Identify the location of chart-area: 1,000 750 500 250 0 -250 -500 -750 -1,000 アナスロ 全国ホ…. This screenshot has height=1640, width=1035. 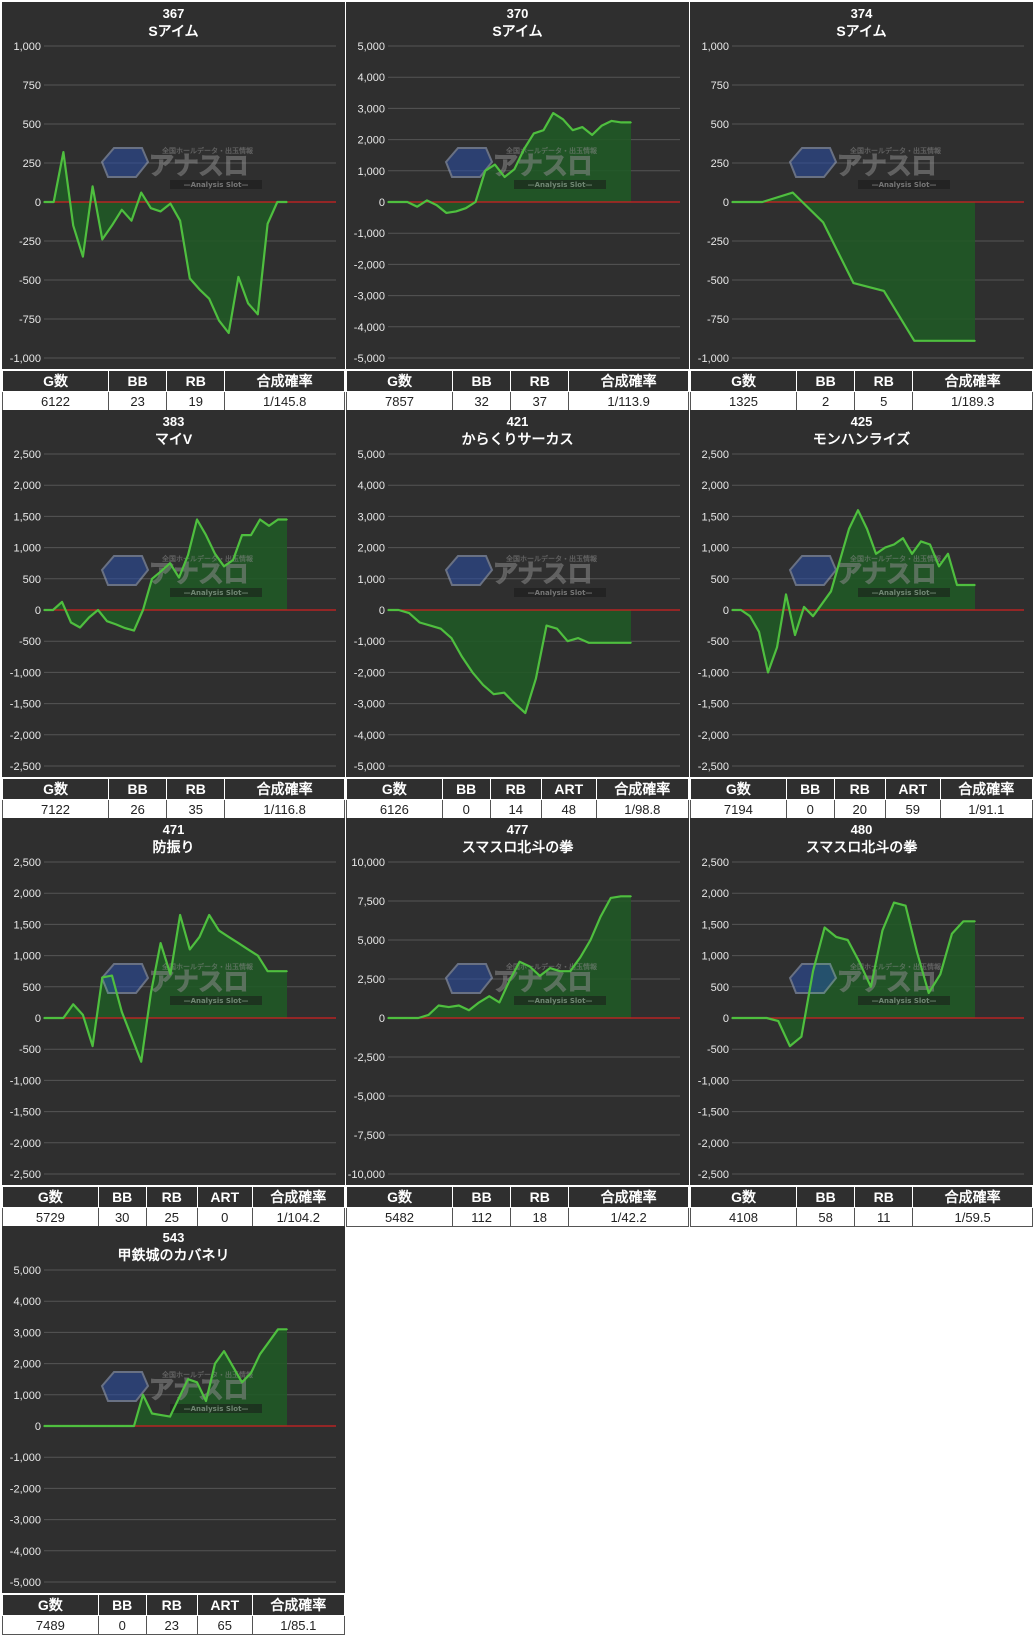
(173, 185).